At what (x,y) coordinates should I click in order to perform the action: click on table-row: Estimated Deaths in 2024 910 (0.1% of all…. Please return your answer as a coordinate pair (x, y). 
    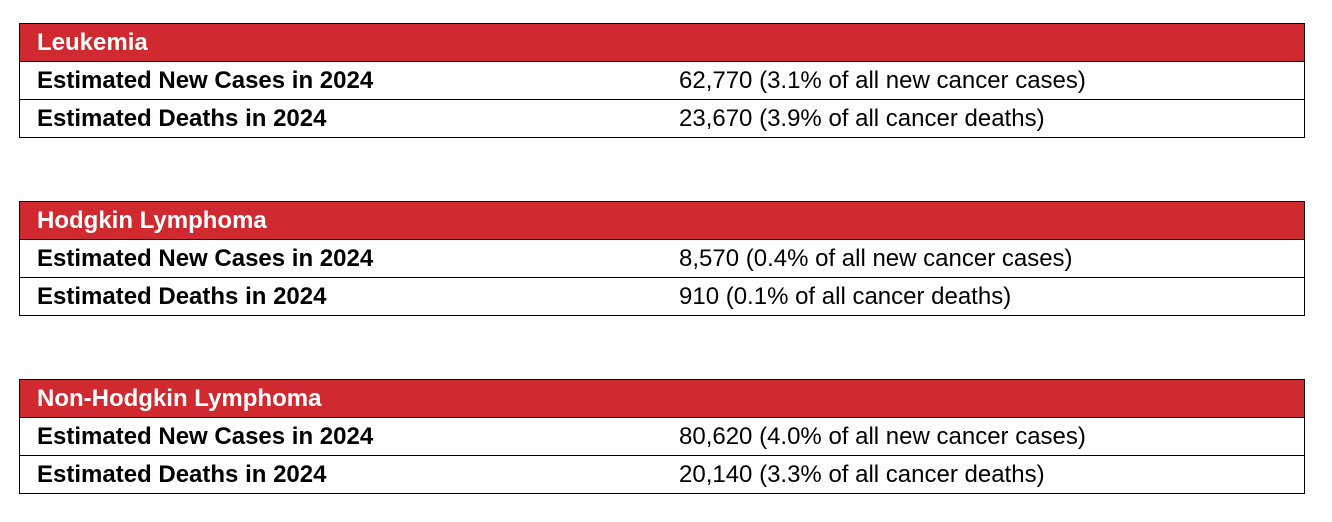
    Looking at the image, I should click on (662, 296).